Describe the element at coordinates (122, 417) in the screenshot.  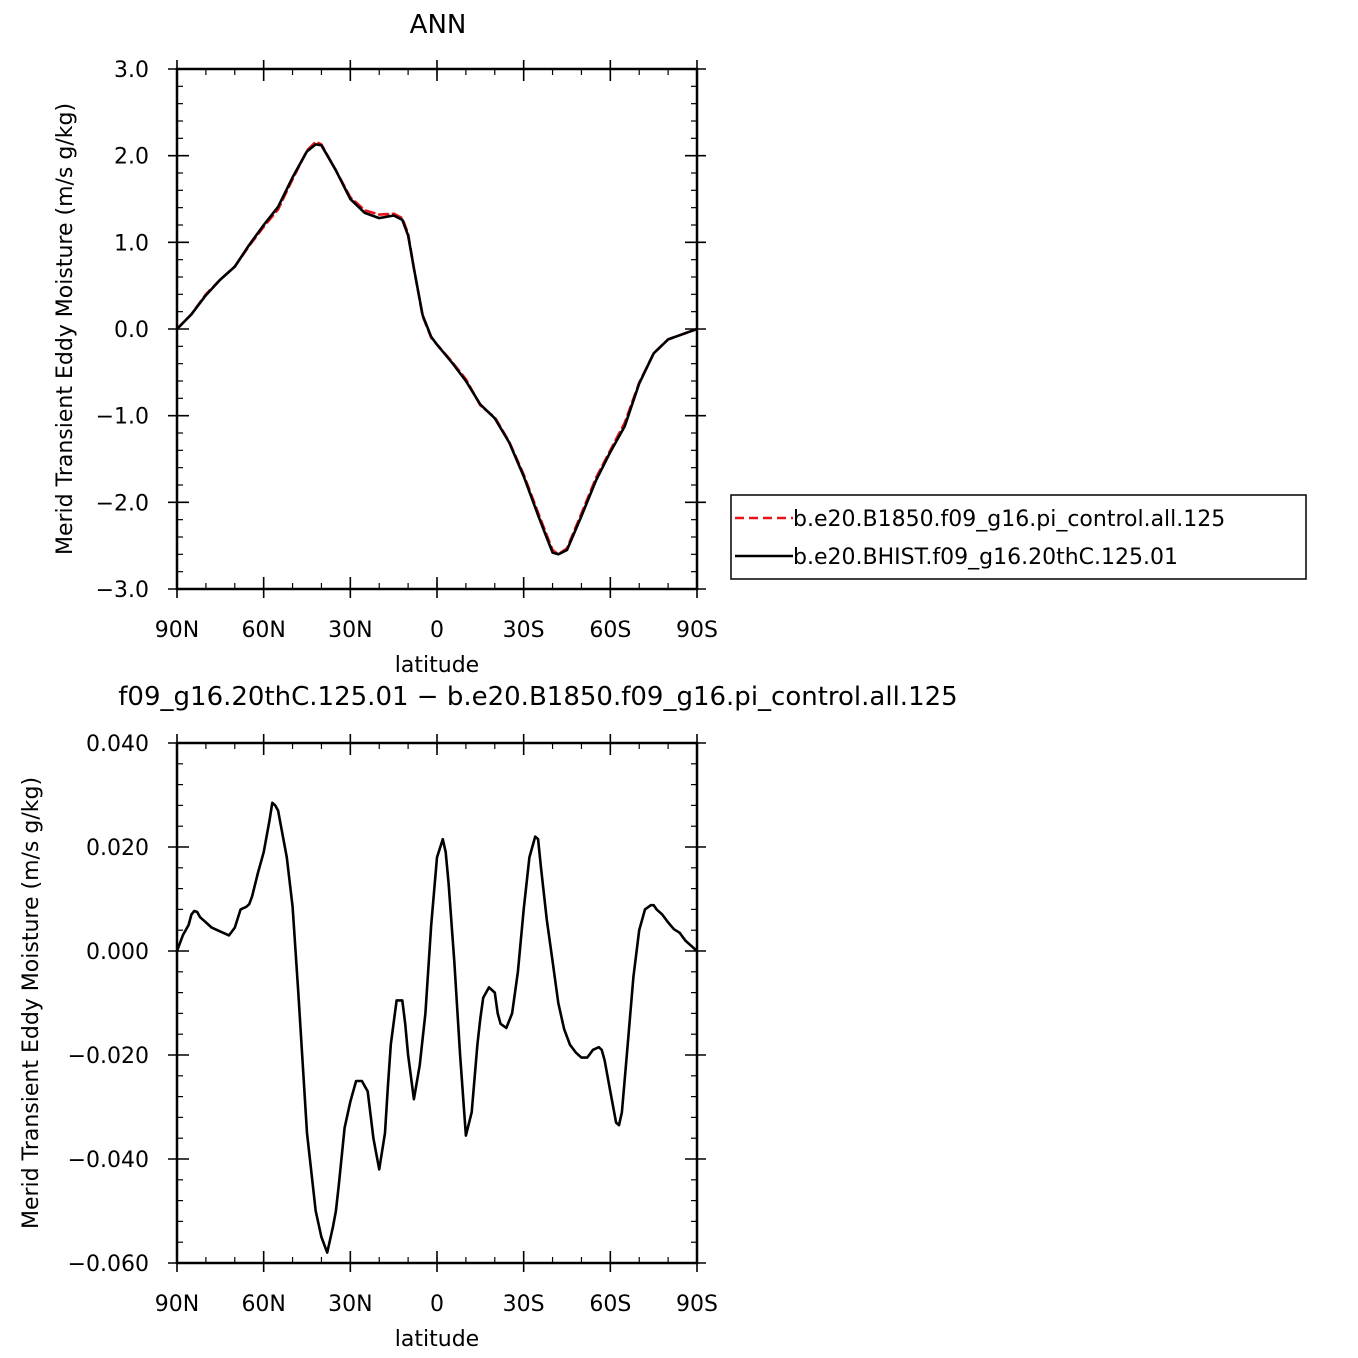
I see `y-tick-label: −1.0` at that location.